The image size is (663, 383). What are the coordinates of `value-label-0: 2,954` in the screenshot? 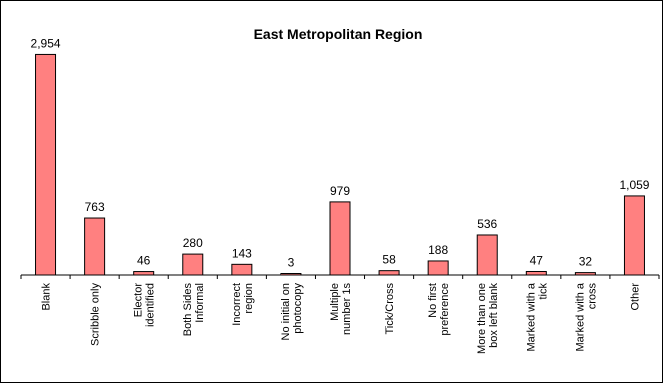 It's located at (46, 43).